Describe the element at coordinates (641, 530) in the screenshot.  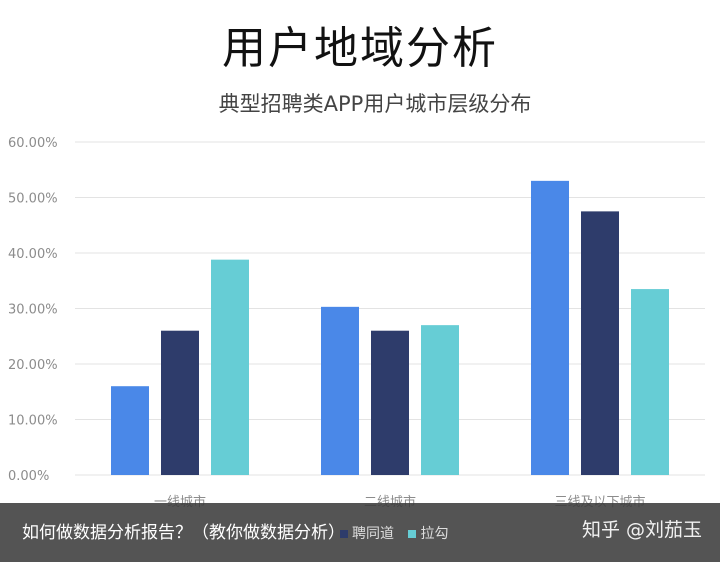
I see `watermark-text: 知乎 @刘茄玉` at that location.